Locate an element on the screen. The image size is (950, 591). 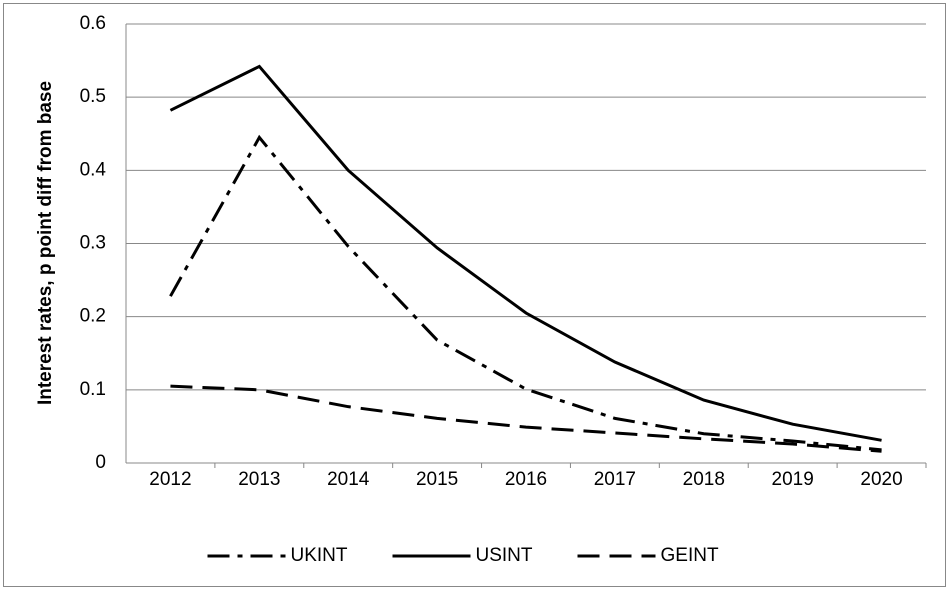
x-tick-label: 2018 is located at coordinates (704, 479).